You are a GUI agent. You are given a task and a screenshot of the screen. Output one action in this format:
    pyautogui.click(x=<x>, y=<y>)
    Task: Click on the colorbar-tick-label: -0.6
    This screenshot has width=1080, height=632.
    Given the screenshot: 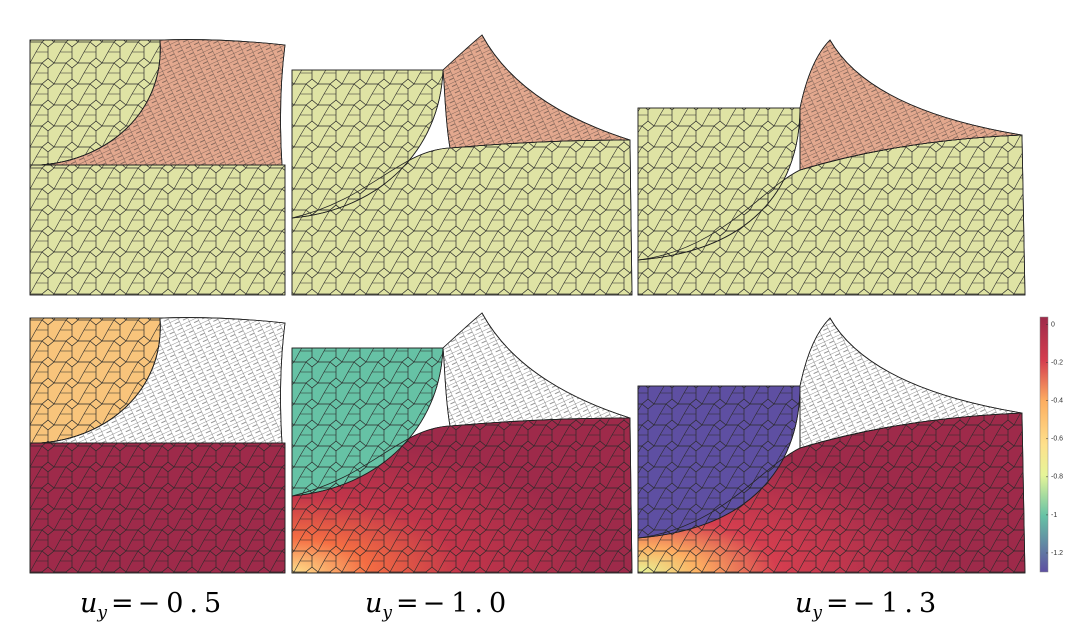 What is the action you would take?
    pyautogui.click(x=1057, y=439)
    